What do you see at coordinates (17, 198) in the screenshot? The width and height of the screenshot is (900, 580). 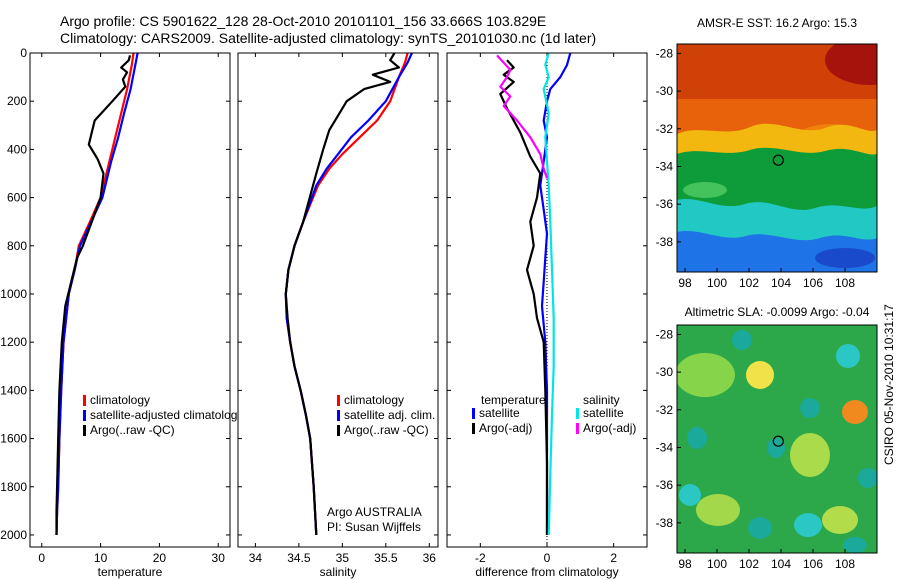 I see `temp-ytick-label: 600` at bounding box center [17, 198].